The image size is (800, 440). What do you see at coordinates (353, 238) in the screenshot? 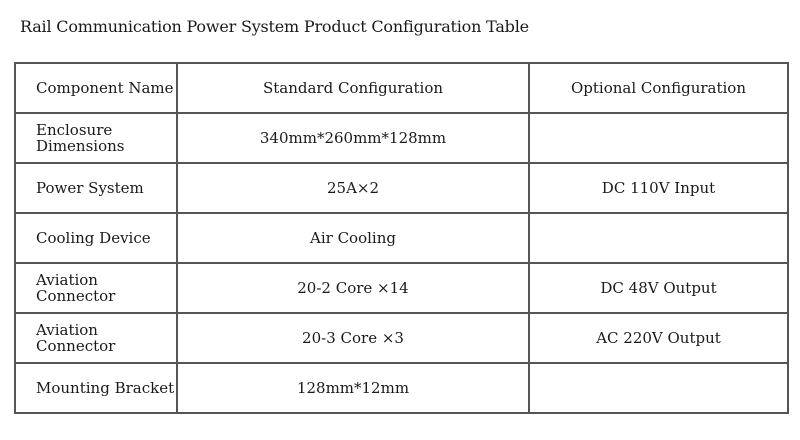
I see `standard-config-cell: Air Cooling` at bounding box center [353, 238].